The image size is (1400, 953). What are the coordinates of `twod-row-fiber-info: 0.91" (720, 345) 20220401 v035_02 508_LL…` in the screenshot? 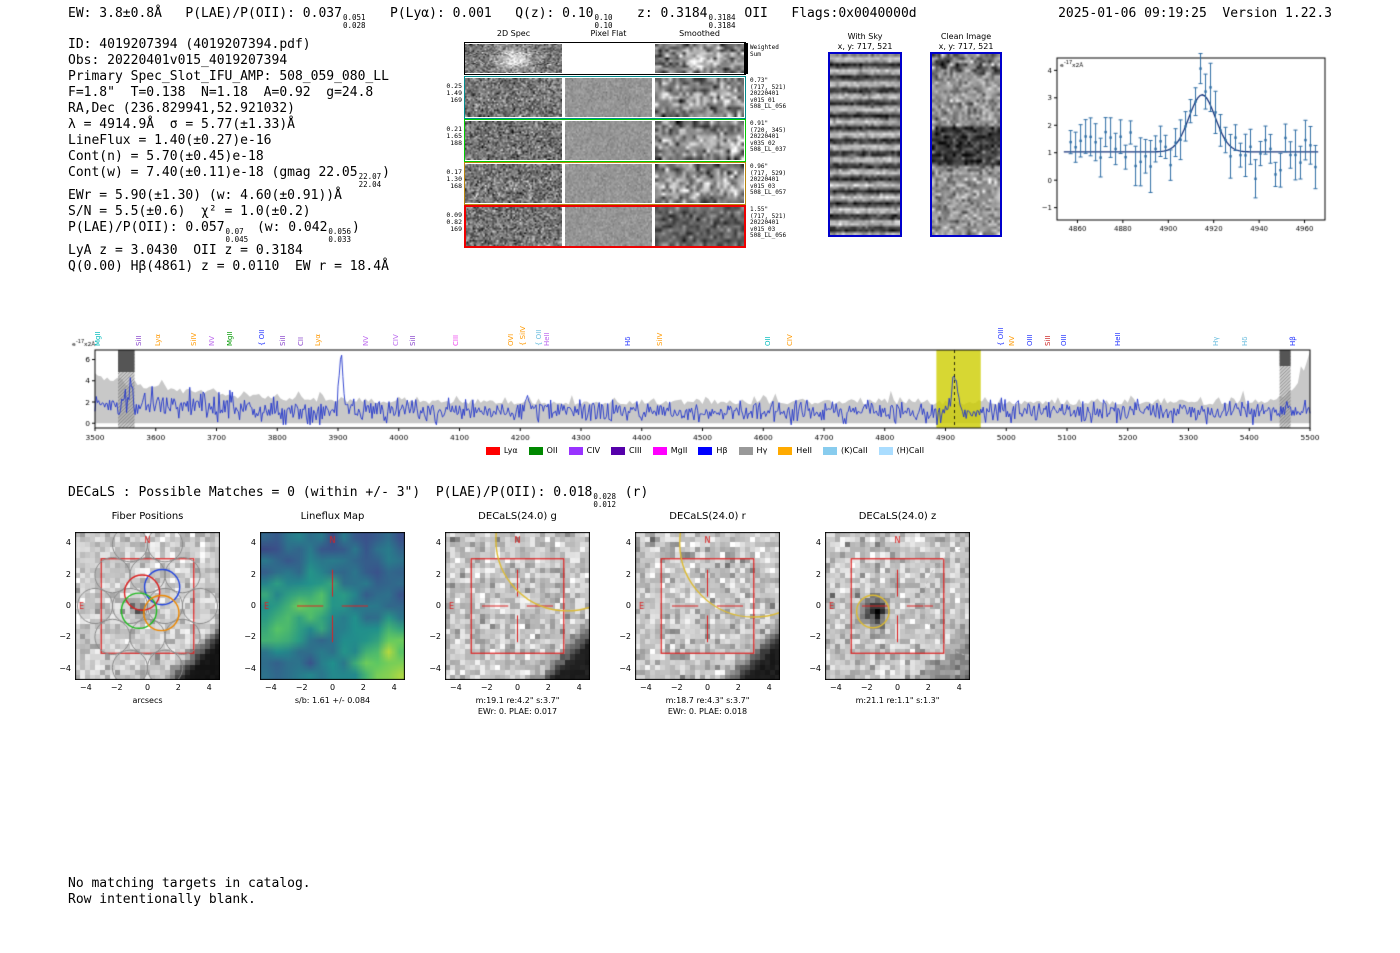 It's located at (768, 137).